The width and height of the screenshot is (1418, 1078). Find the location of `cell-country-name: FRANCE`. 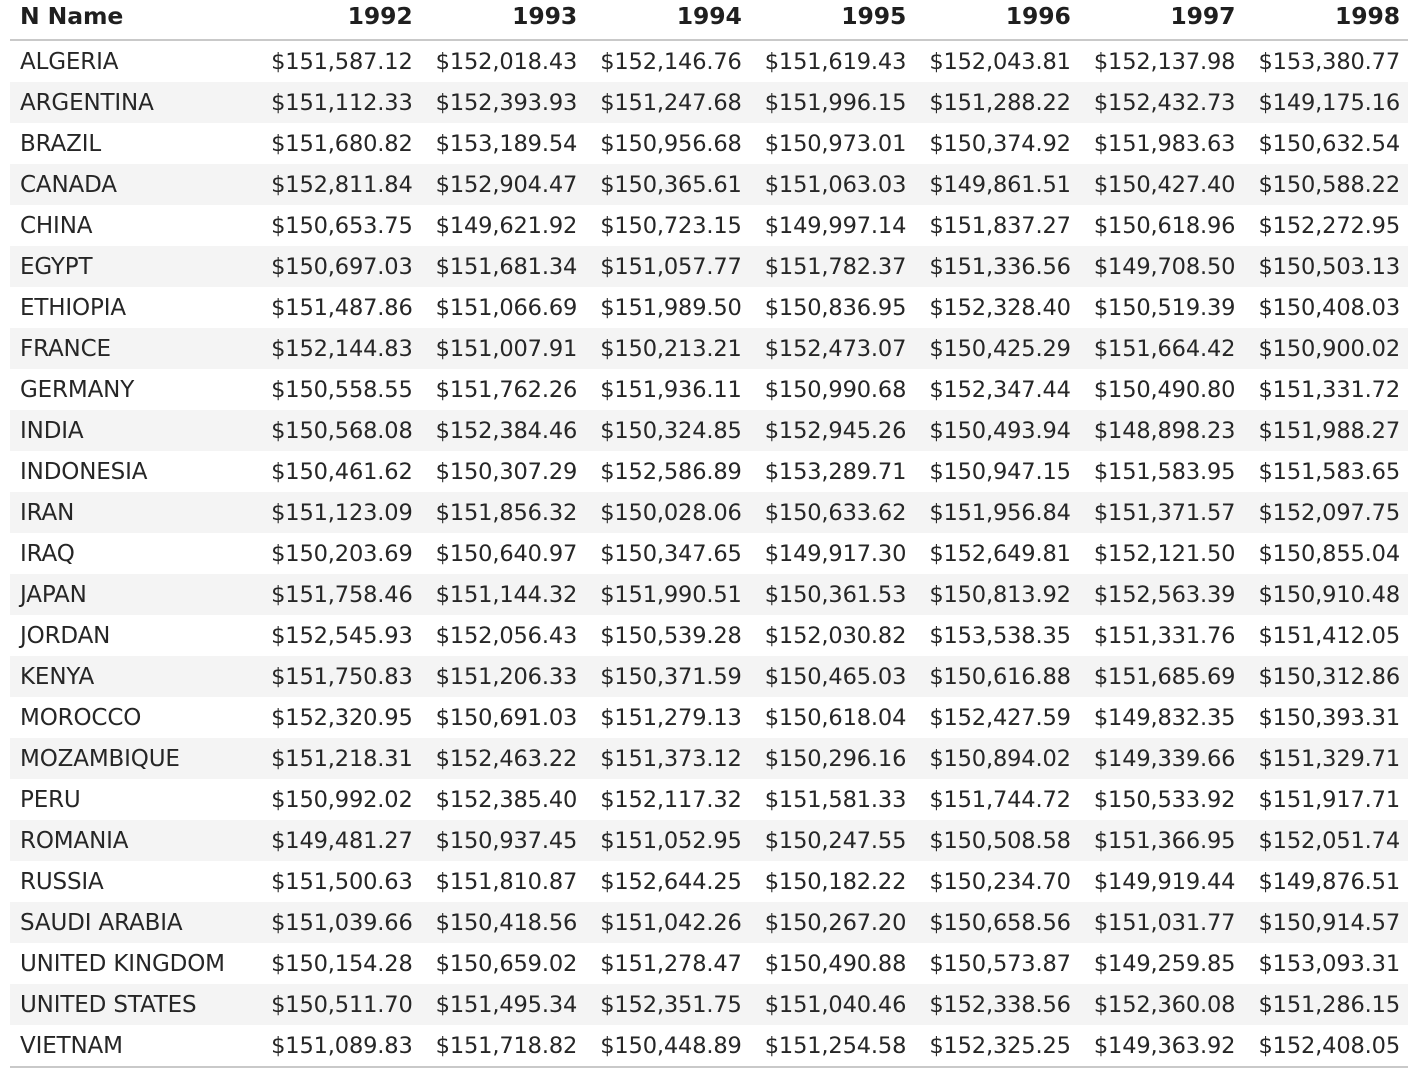

cell-country-name: FRANCE is located at coordinates (133, 348).